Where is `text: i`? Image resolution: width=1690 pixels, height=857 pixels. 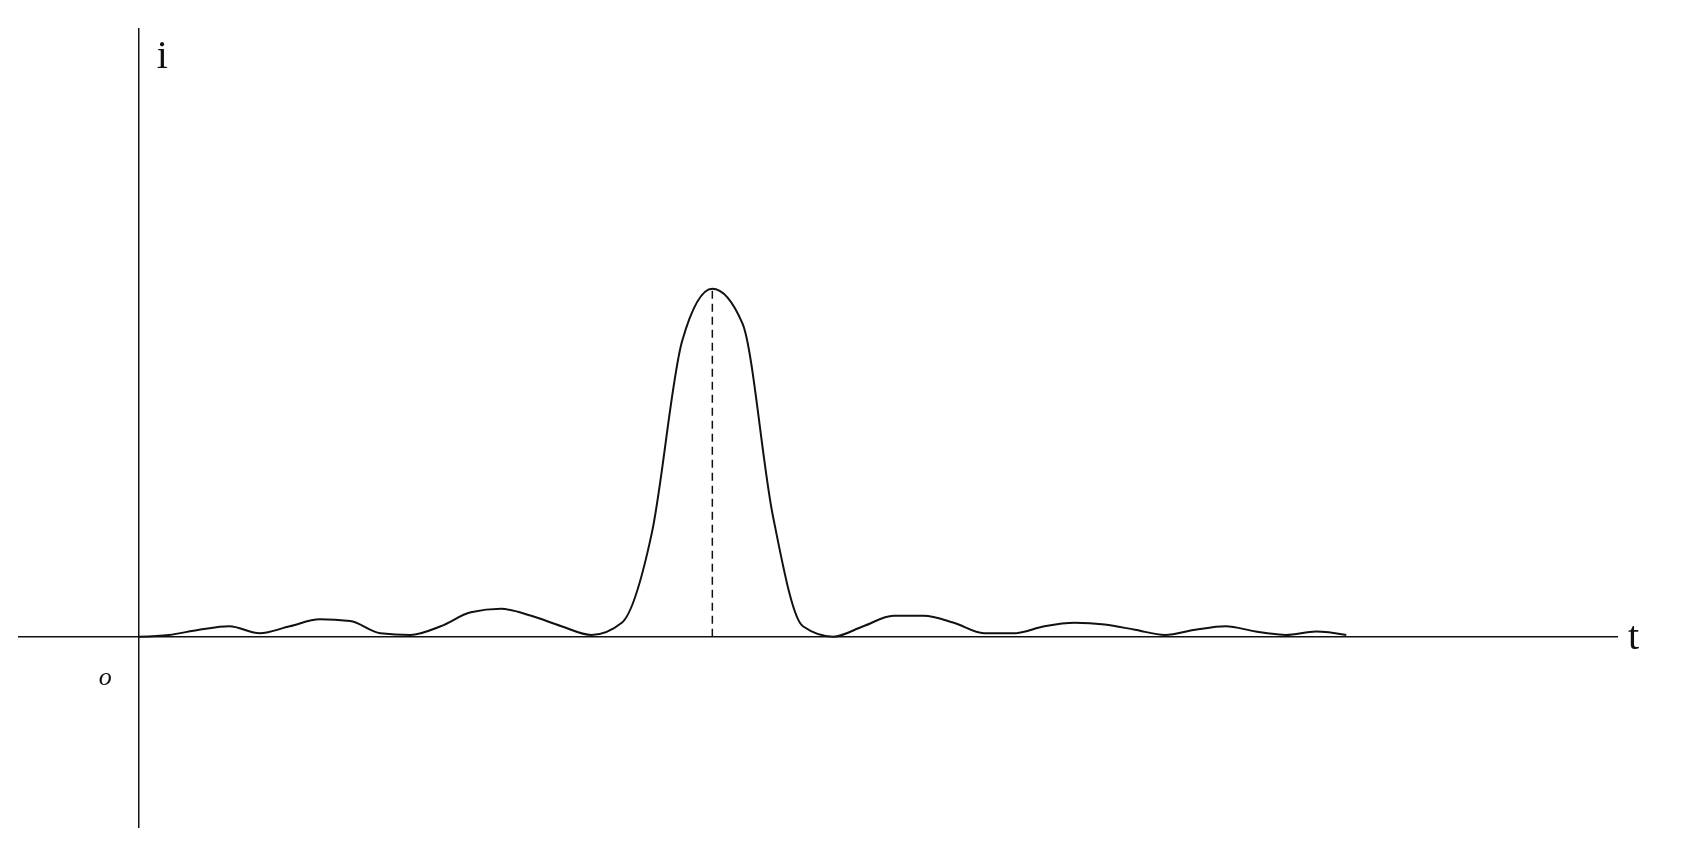
text: i is located at coordinates (162, 54).